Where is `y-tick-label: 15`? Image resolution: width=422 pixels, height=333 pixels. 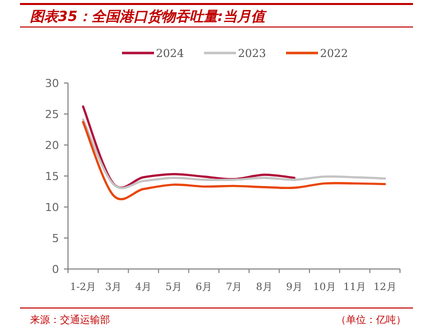 y-tick-label: 15 is located at coordinates (52, 176).